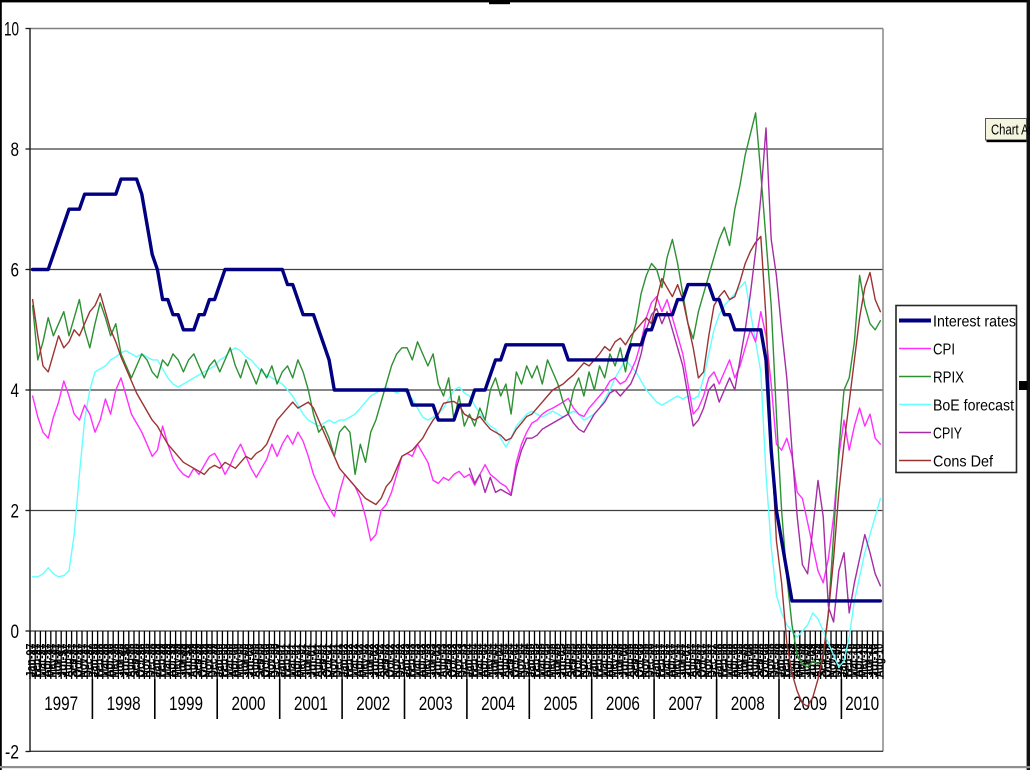  Describe the element at coordinates (332, 661) in the screenshot. I see `svg-text: Nov-01` at that location.